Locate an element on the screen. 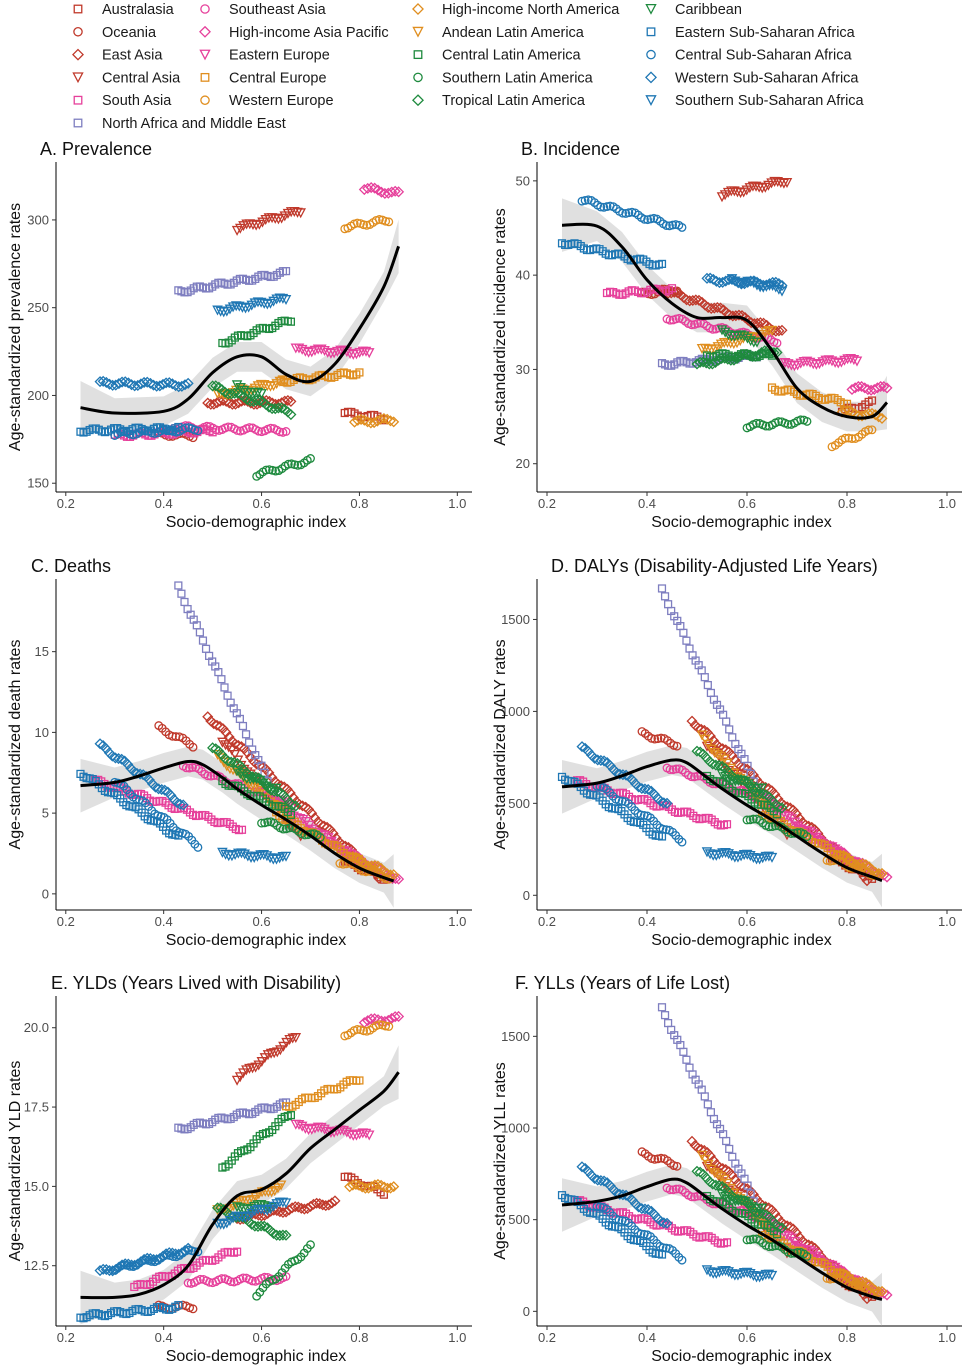  legend-marker-australasia is located at coordinates (78, 9).